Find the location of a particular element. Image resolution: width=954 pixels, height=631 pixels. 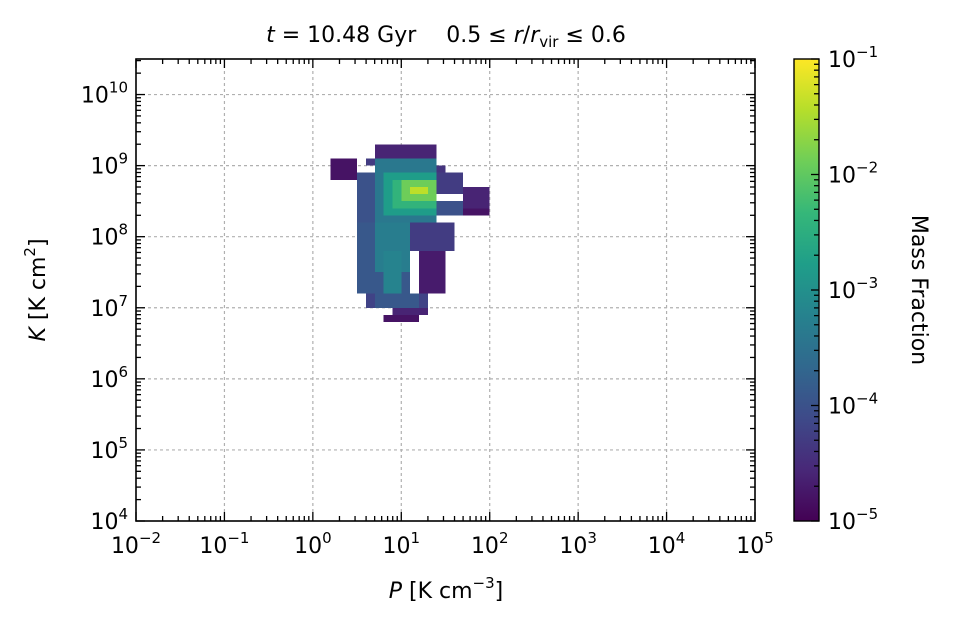

colorbar-tick-label-4: 10⁻¹ is located at coordinates (853, 58).